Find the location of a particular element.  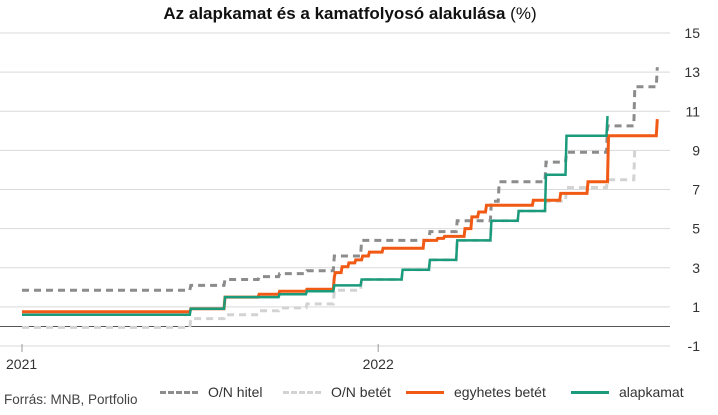

legend-swatch-on-hitel is located at coordinates (179, 392).